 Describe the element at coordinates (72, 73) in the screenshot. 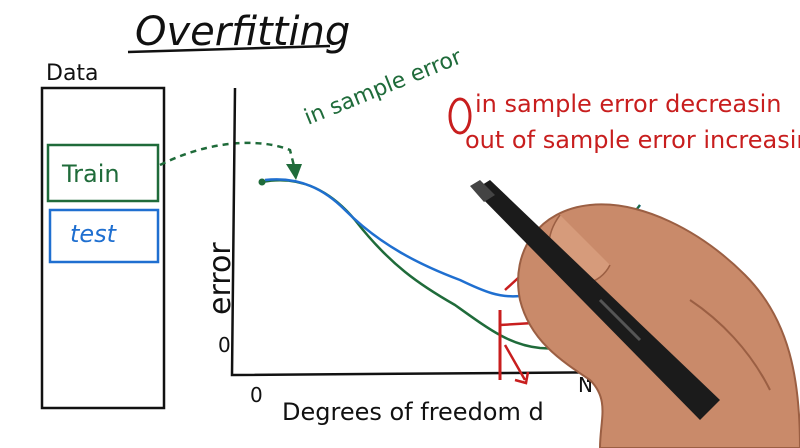

I see `data-label: Data` at that location.